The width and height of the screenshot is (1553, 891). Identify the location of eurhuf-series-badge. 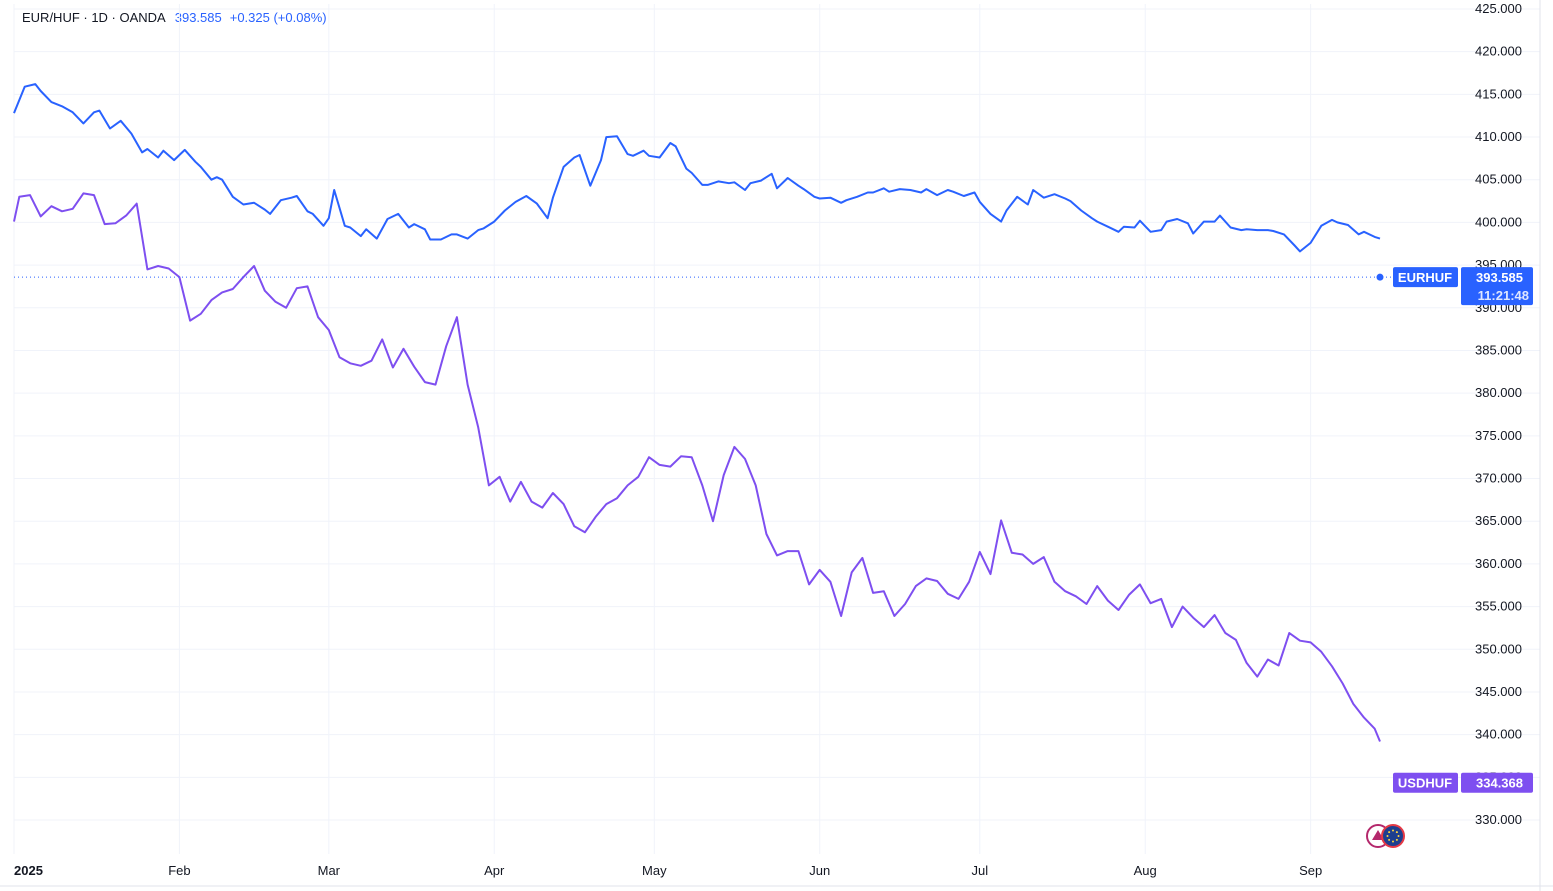
(1425, 277).